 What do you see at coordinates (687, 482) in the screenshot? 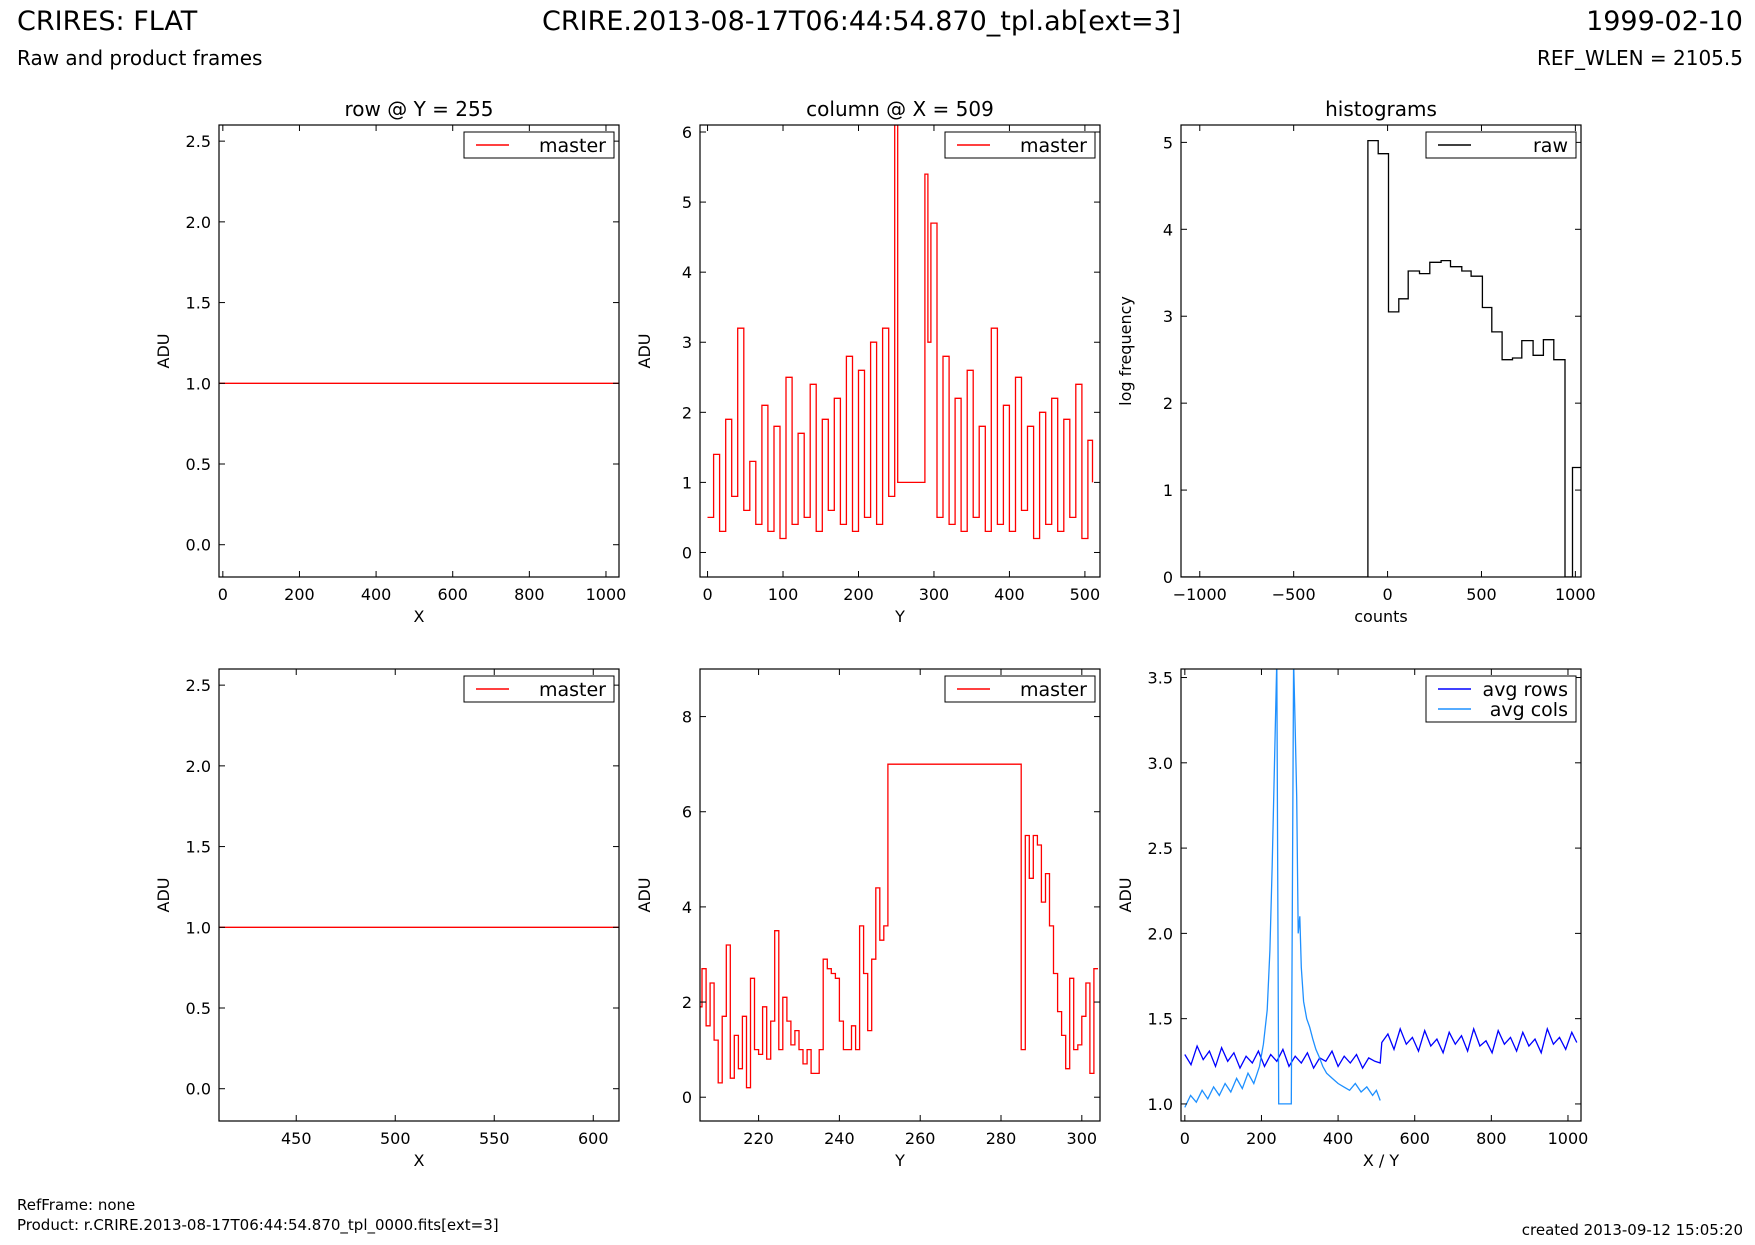
I see `y-tick-label: 1` at bounding box center [687, 482].